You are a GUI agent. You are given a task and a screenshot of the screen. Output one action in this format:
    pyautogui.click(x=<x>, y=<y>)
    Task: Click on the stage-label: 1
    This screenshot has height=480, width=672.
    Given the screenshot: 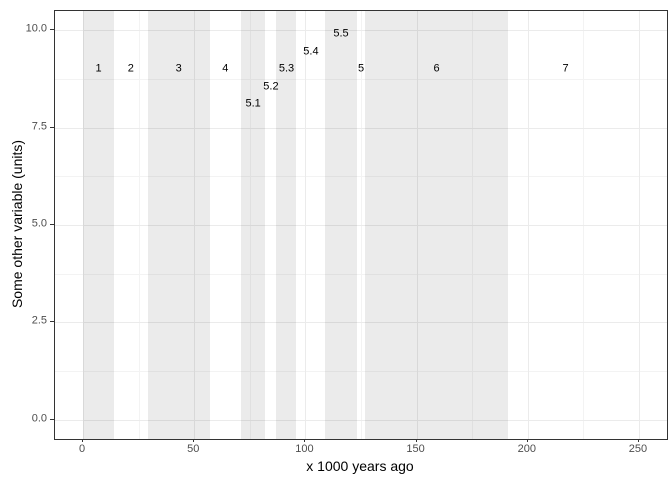 What is the action you would take?
    pyautogui.click(x=98, y=68)
    